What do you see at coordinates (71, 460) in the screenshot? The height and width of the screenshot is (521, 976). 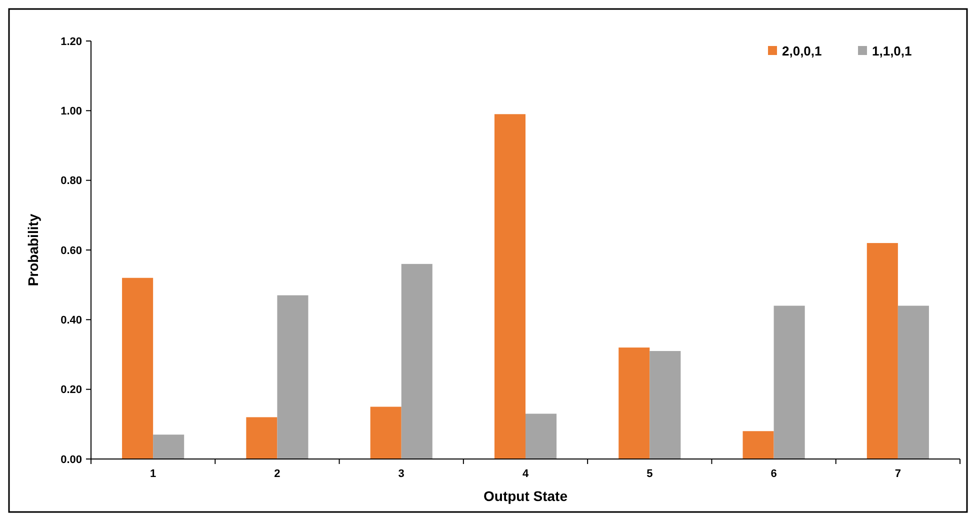 I see `y-tick-label: 0.00` at bounding box center [71, 460].